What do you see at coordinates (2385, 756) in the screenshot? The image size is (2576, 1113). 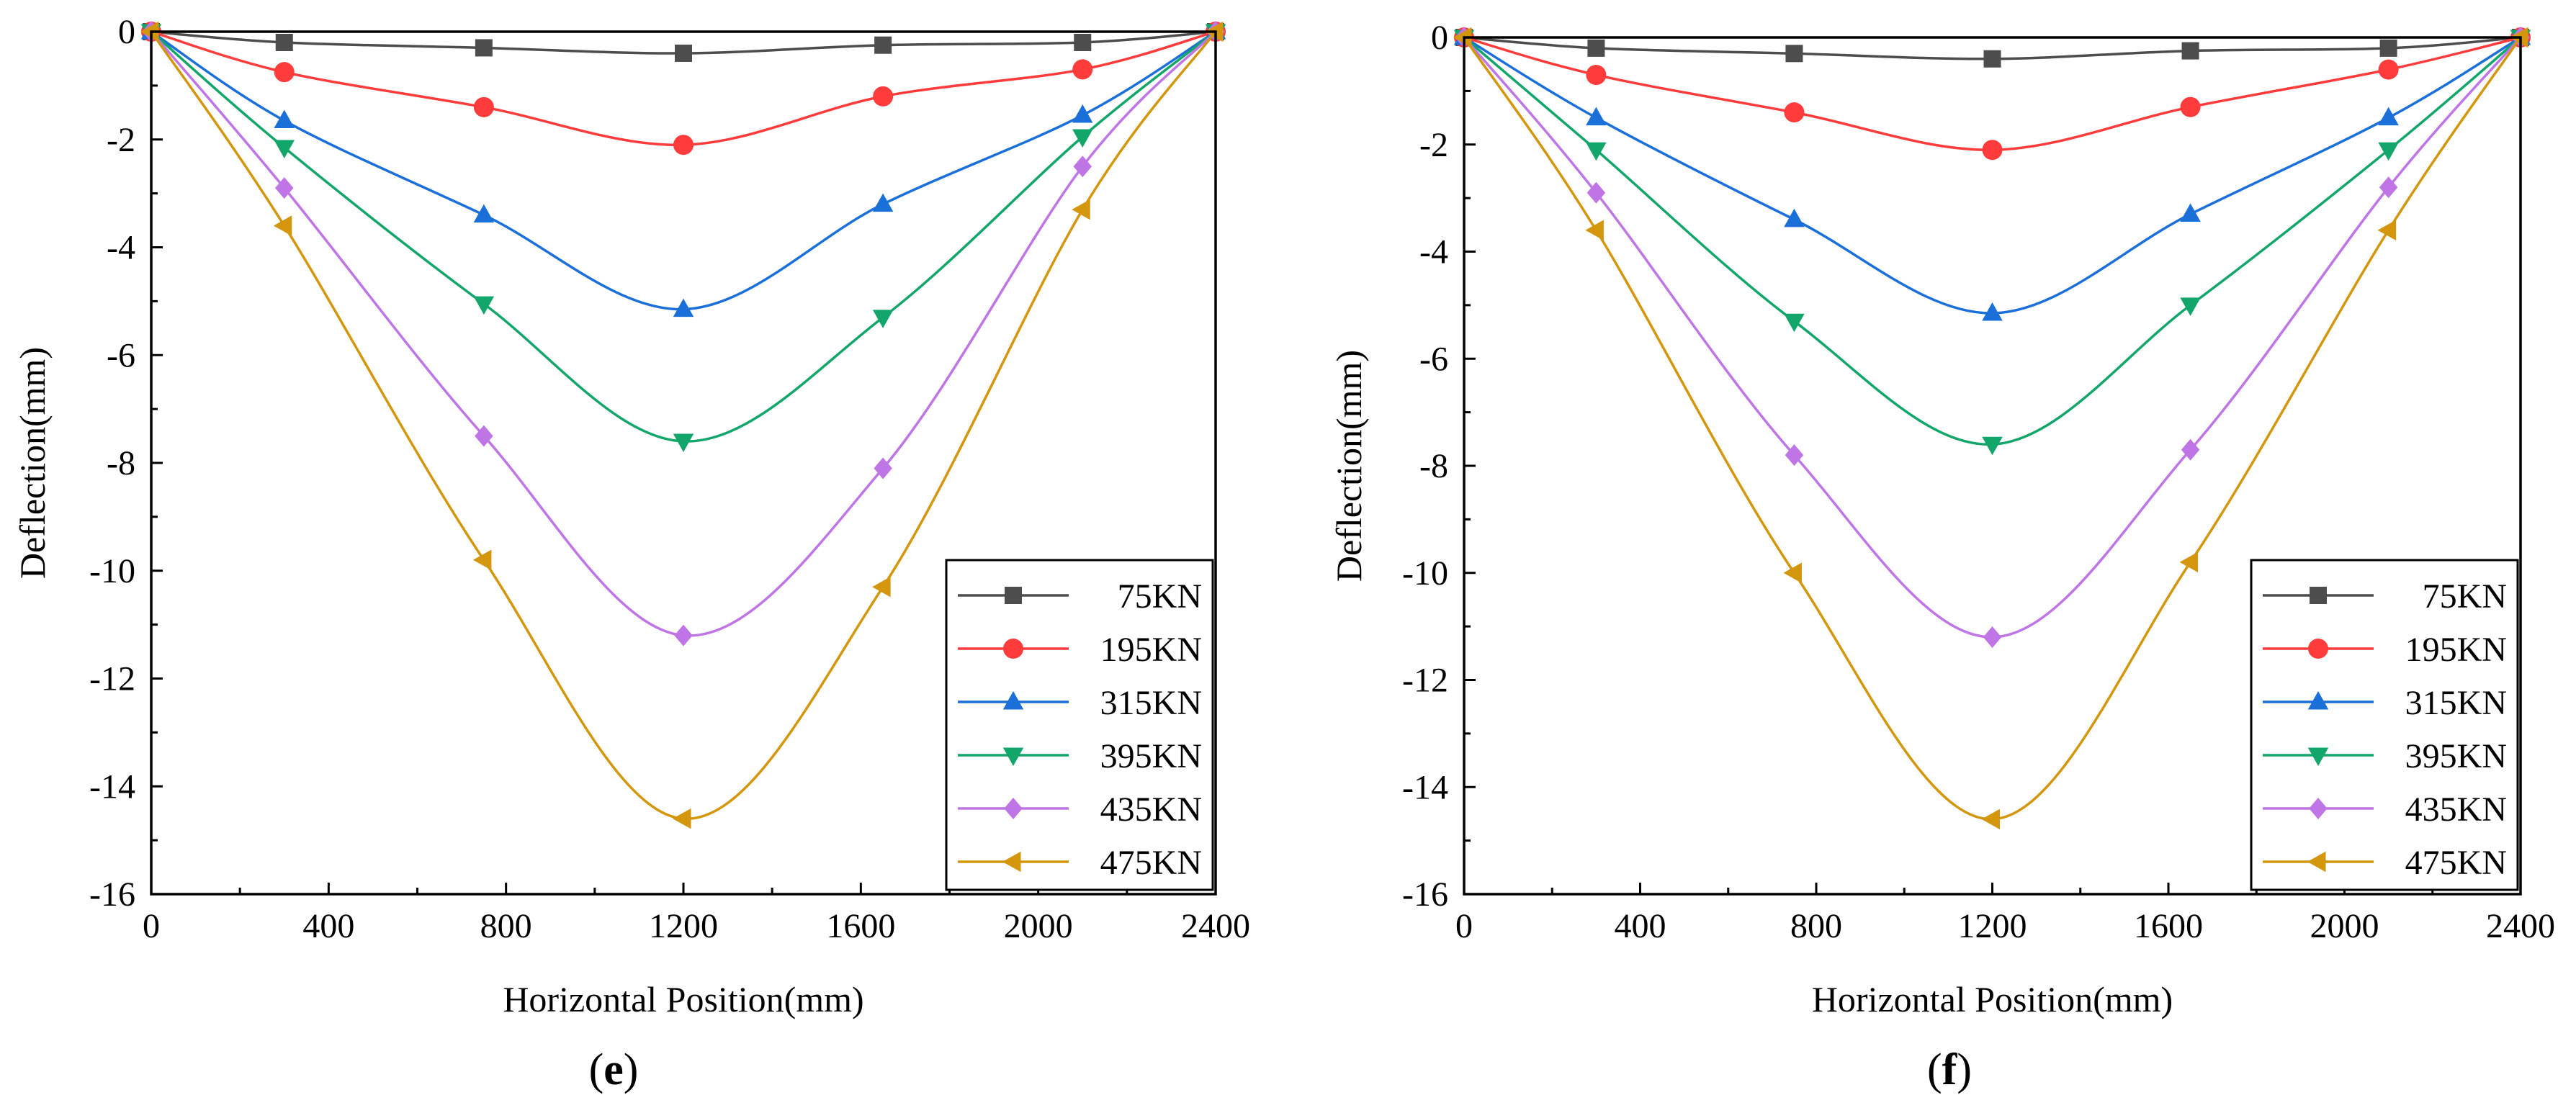 I see `legend-item: 395KN` at bounding box center [2385, 756].